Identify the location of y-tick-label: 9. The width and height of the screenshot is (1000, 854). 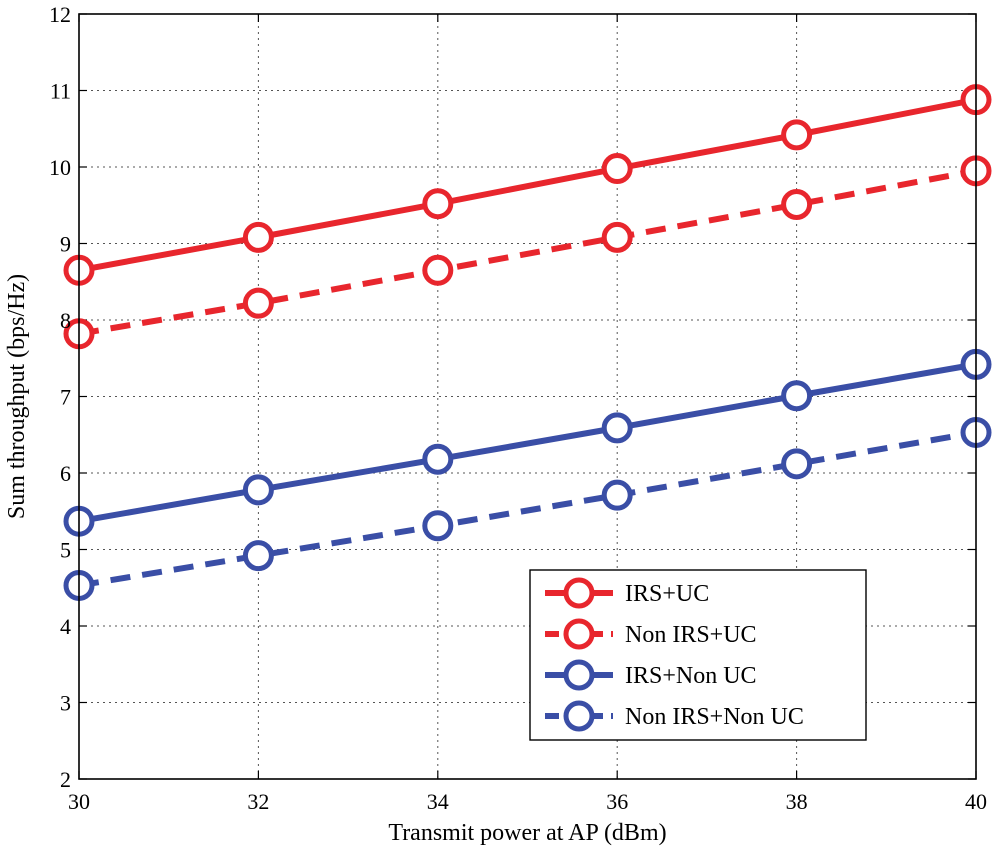
(65, 244).